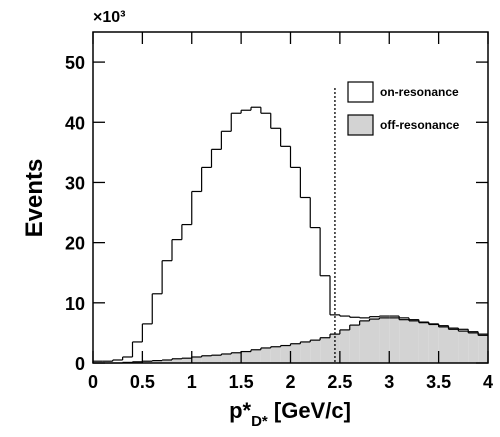  What do you see at coordinates (488, 382) in the screenshot?
I see `x-tick-label: 4` at bounding box center [488, 382].